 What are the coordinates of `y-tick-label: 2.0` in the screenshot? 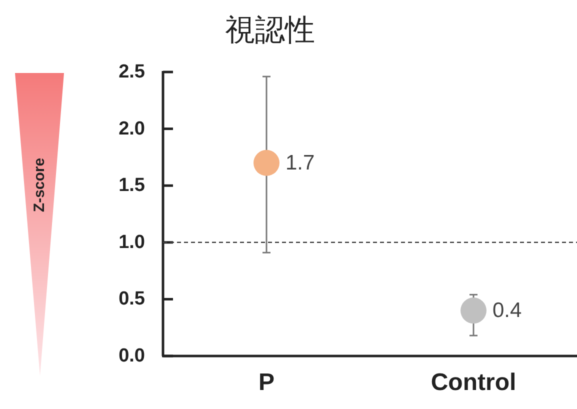 It's located at (131, 129).